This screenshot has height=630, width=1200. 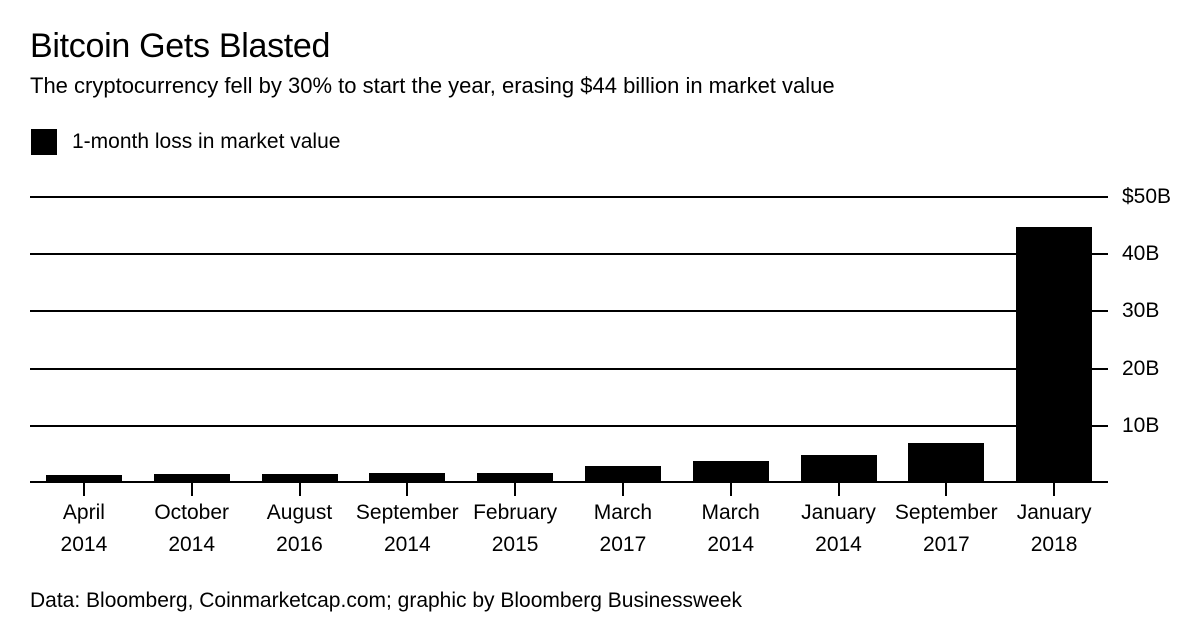 What do you see at coordinates (1141, 425) in the screenshot?
I see `y-axis-label: 10B` at bounding box center [1141, 425].